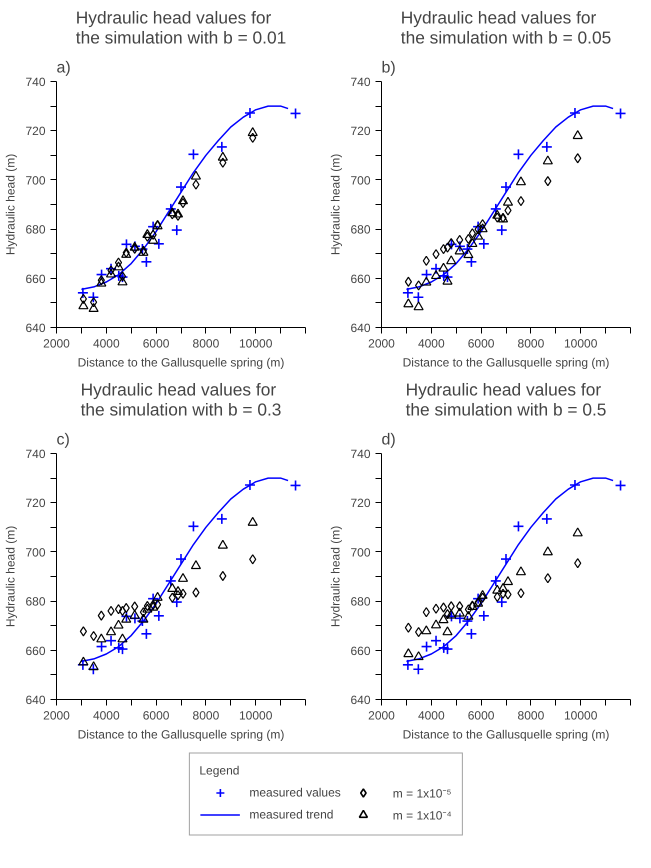 This screenshot has width=651, height=868. What do you see at coordinates (389, 440) in the screenshot?
I see `text: d)` at bounding box center [389, 440].